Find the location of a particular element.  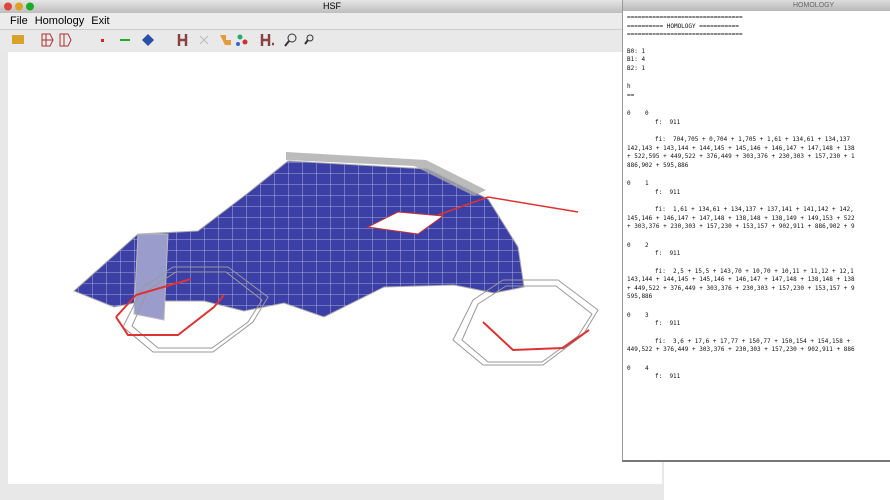

console-title-bar: HOMOLOGY is located at coordinates (756, 5).